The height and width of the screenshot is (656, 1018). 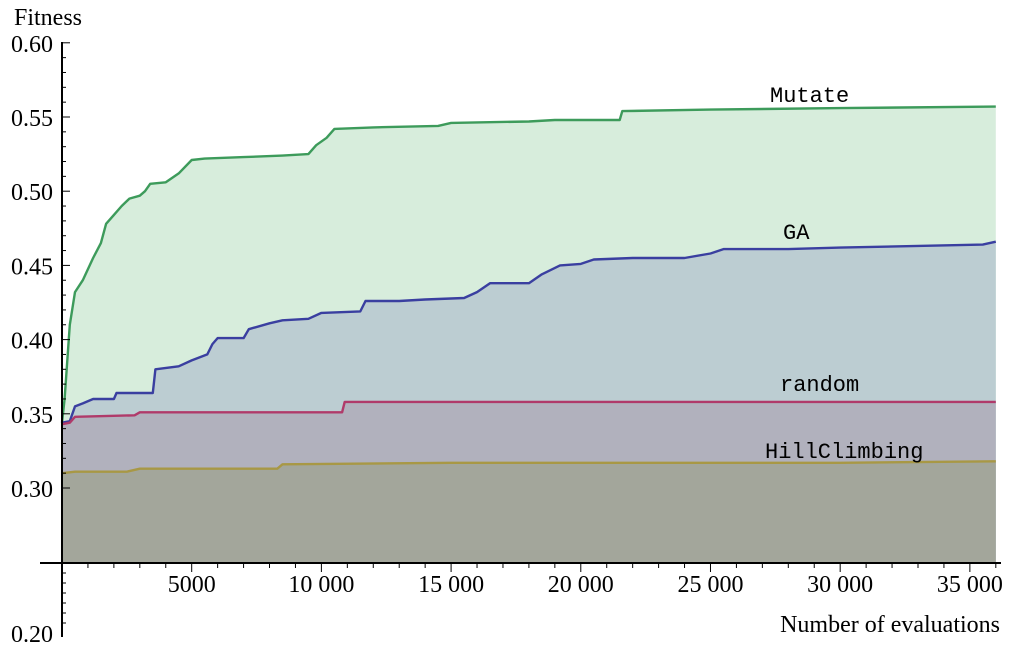 What do you see at coordinates (321, 585) in the screenshot?
I see `x-tick-label: 10 000` at bounding box center [321, 585].